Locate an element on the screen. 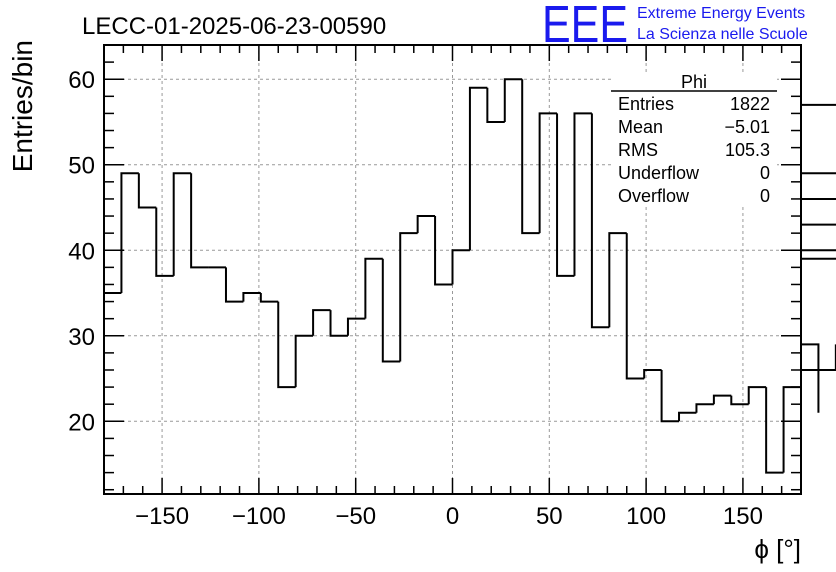 This screenshot has width=836, height=572. y-tick-label: 50 is located at coordinates (81, 166).